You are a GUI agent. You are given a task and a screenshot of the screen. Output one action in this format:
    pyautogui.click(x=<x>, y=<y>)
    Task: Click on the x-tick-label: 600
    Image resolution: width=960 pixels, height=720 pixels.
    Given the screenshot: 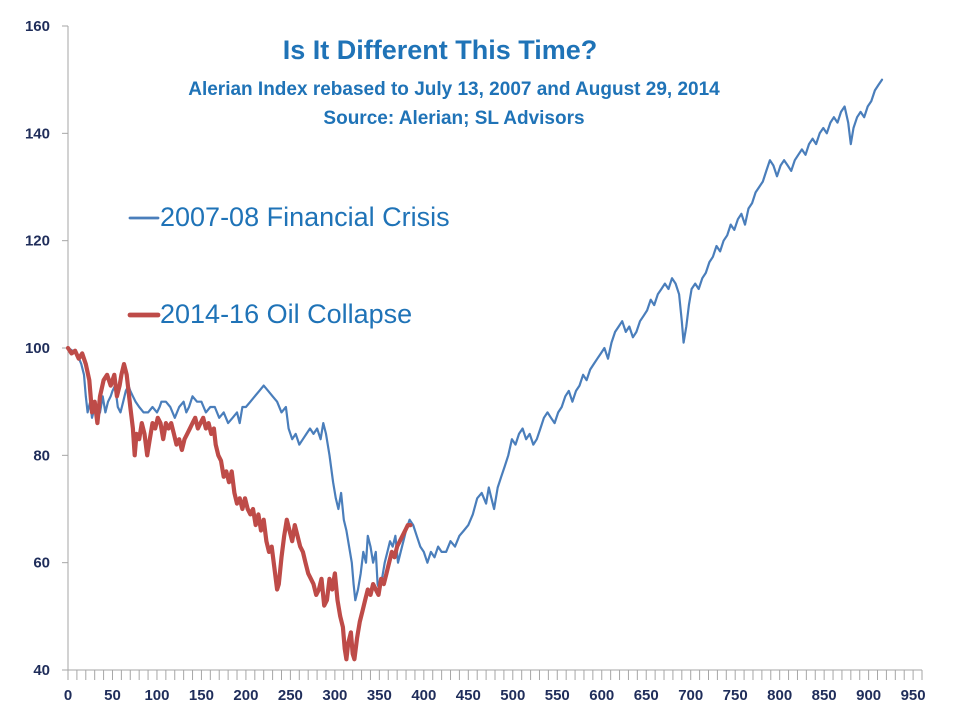 What is the action you would take?
    pyautogui.click(x=601, y=695)
    